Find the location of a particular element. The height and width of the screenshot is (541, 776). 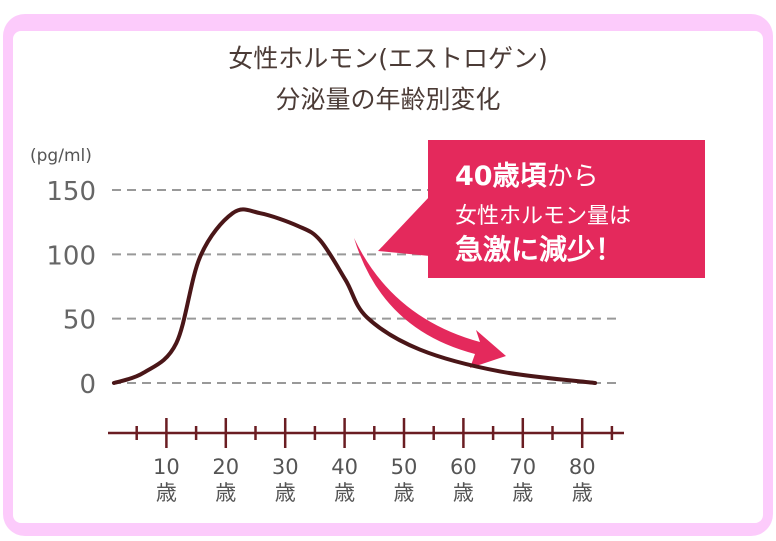

x-tick-label: 60 is located at coordinates (463, 467).